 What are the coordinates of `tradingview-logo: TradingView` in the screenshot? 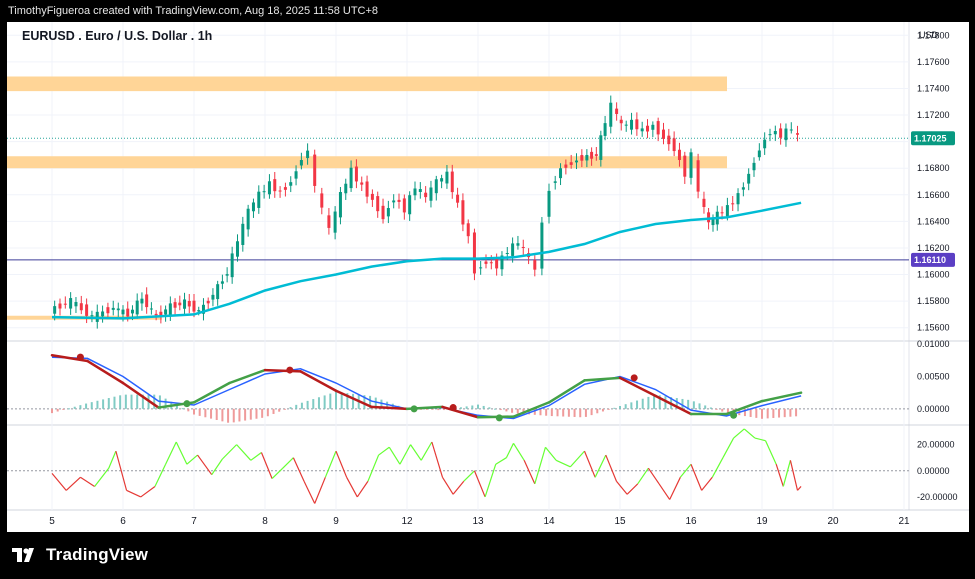 It's located at (80, 555).